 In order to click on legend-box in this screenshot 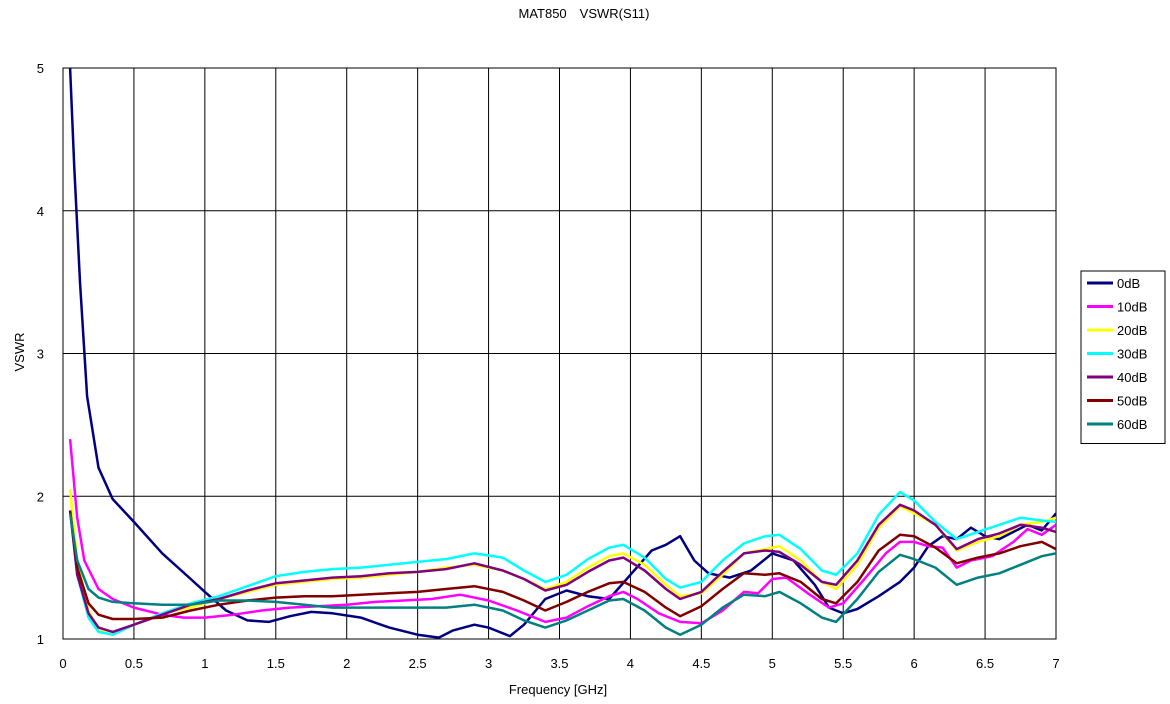, I will do `click(1123, 357)`.